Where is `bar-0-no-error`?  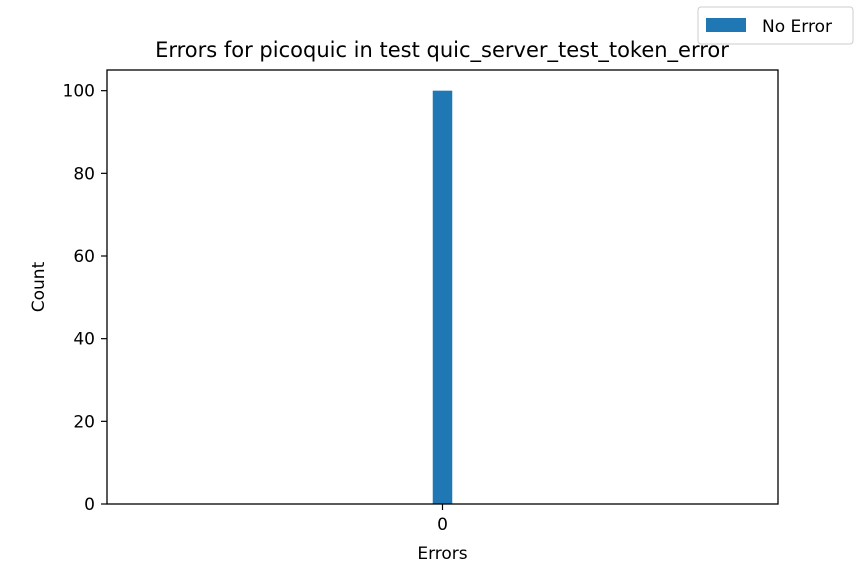
bar-0-no-error is located at coordinates (442, 297).